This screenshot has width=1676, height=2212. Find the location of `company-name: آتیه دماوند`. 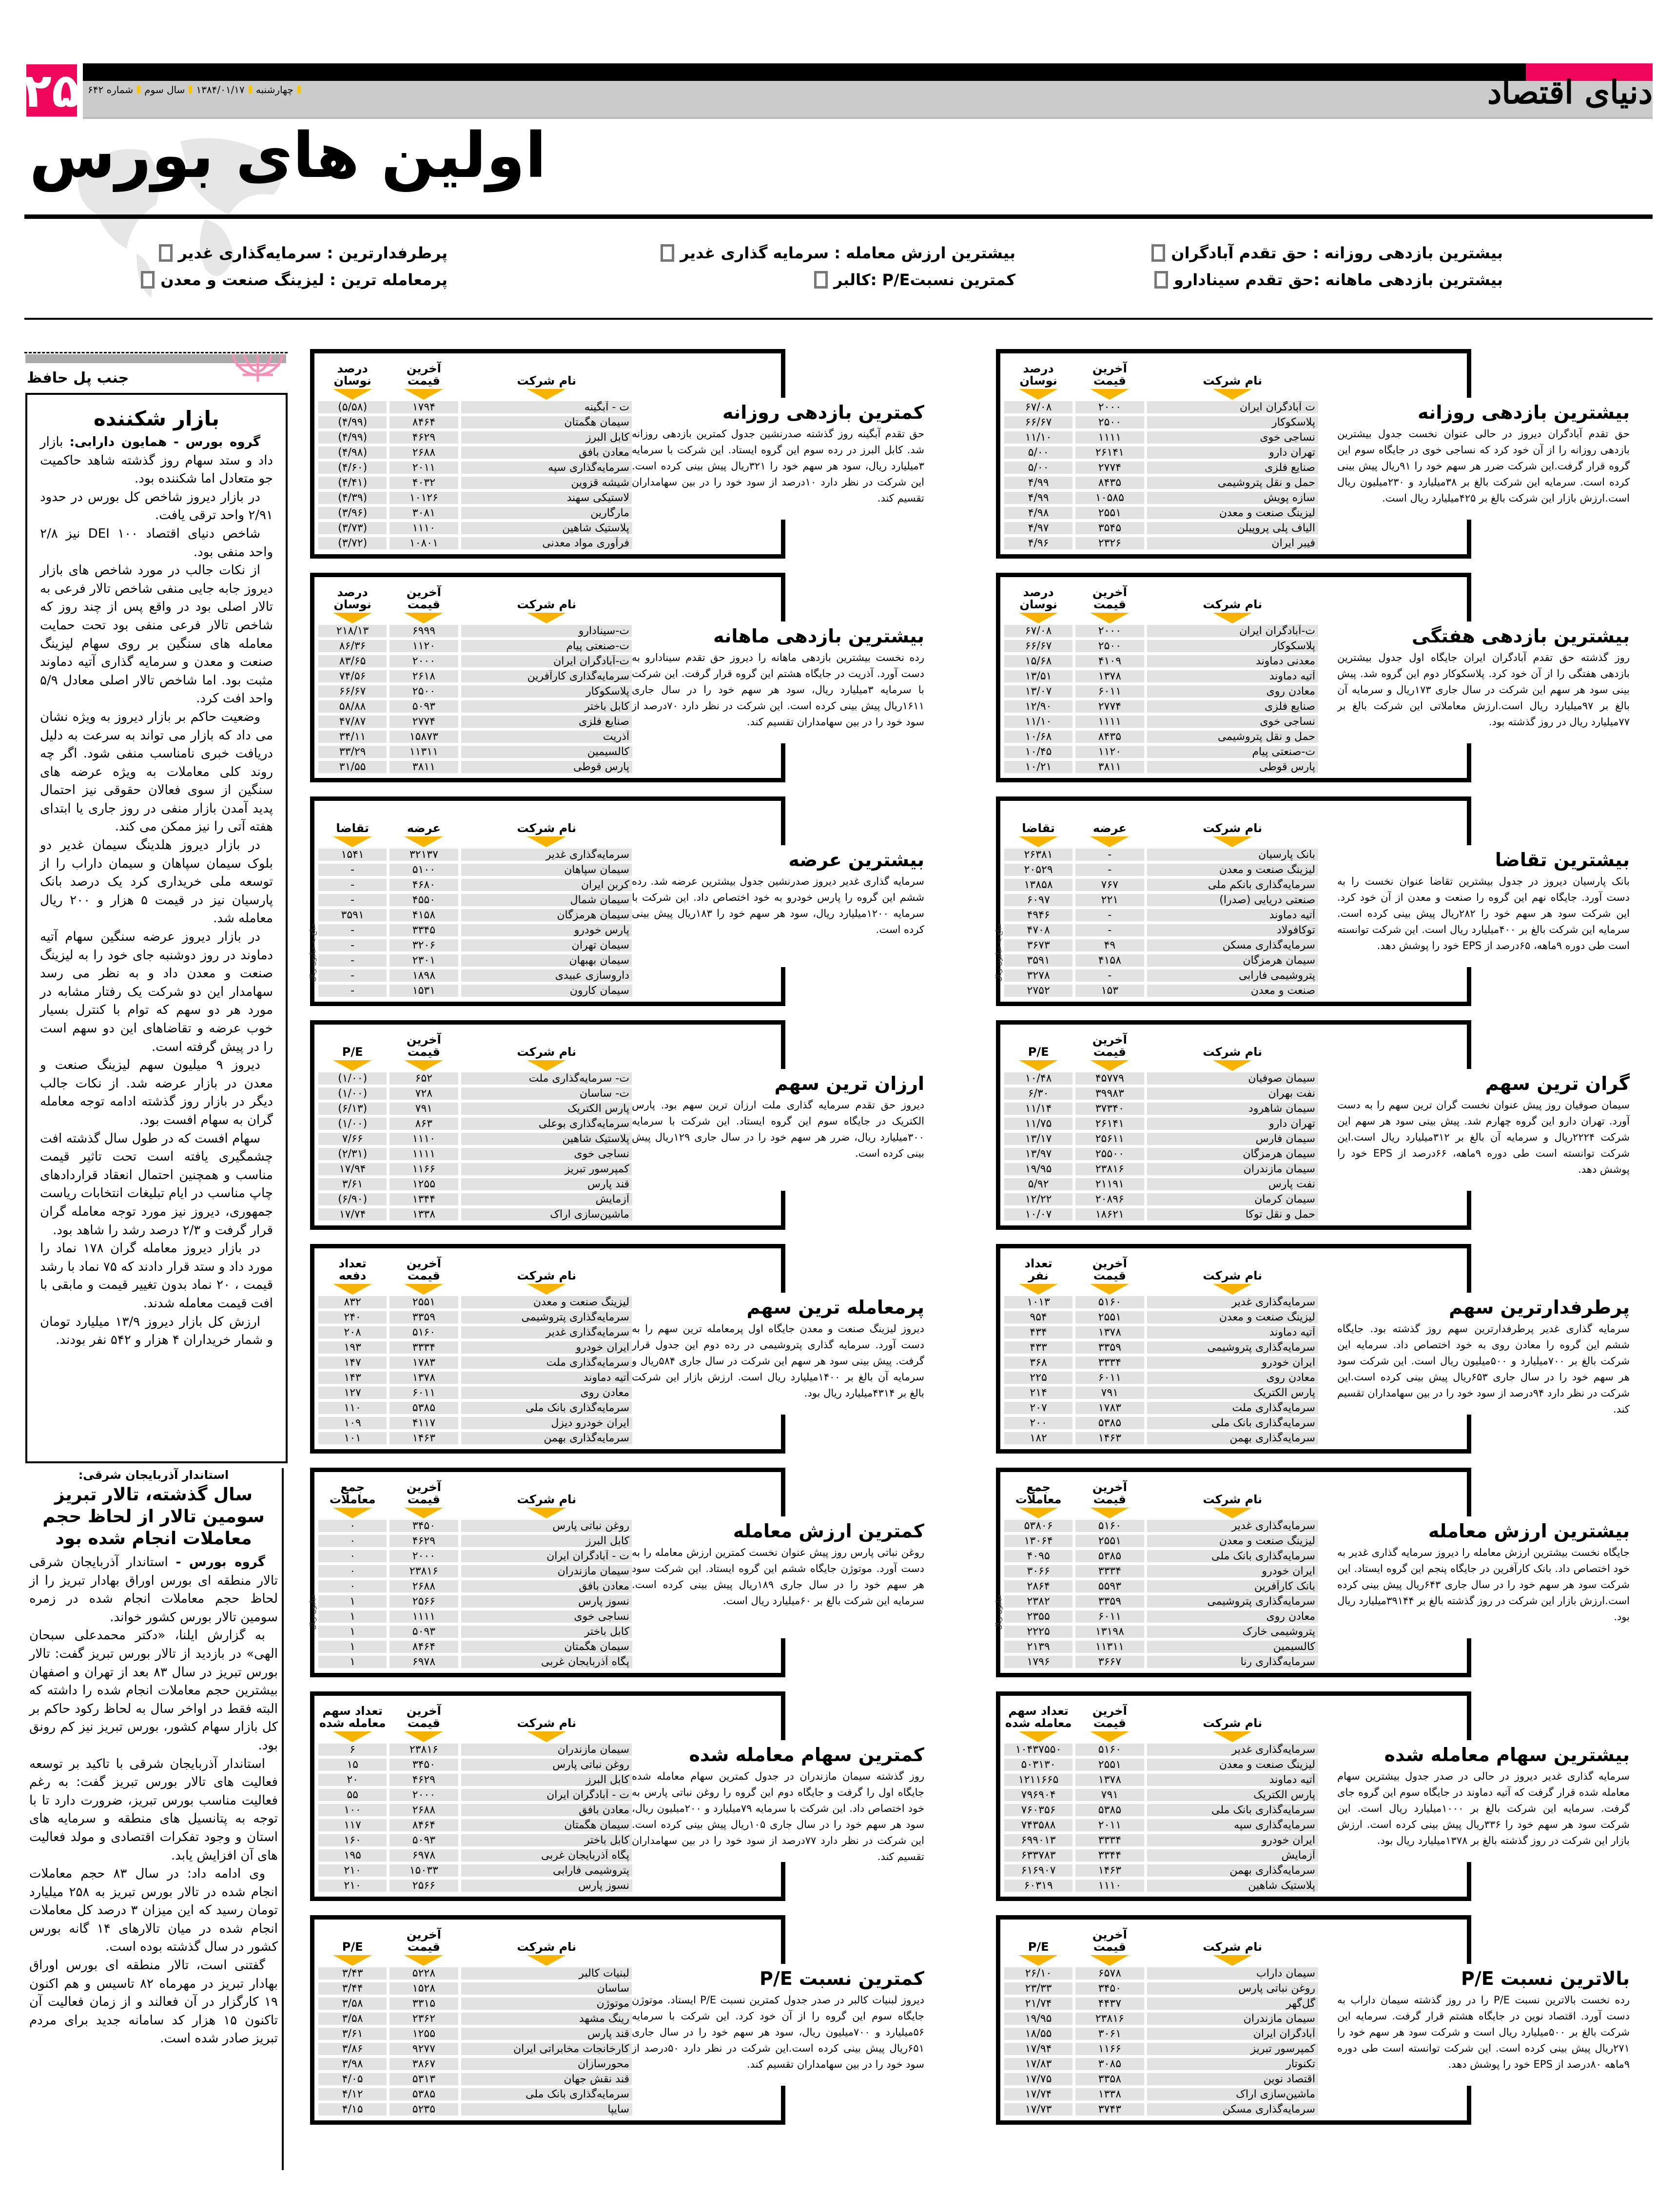

company-name: آتیه دماوند is located at coordinates (546, 1377).